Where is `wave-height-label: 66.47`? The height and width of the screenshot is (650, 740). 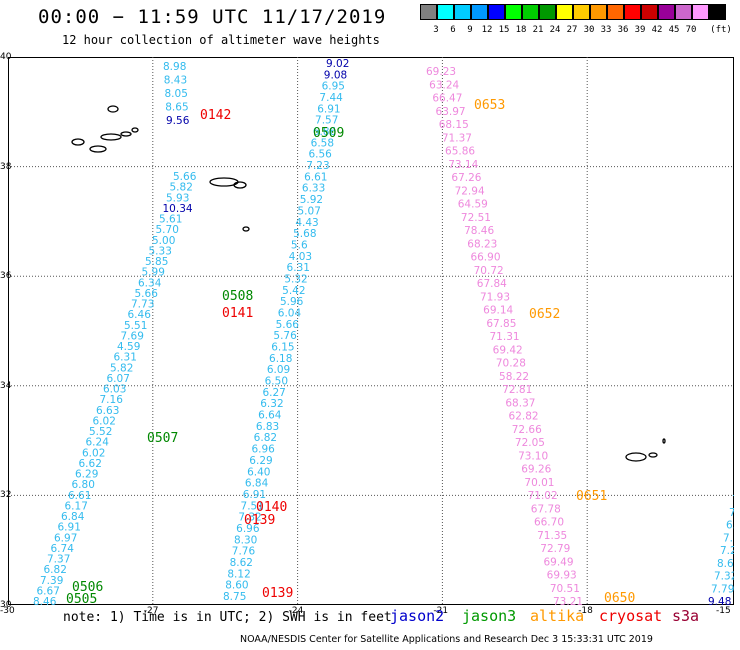
wave-height-label: 66.47 is located at coordinates (447, 99).